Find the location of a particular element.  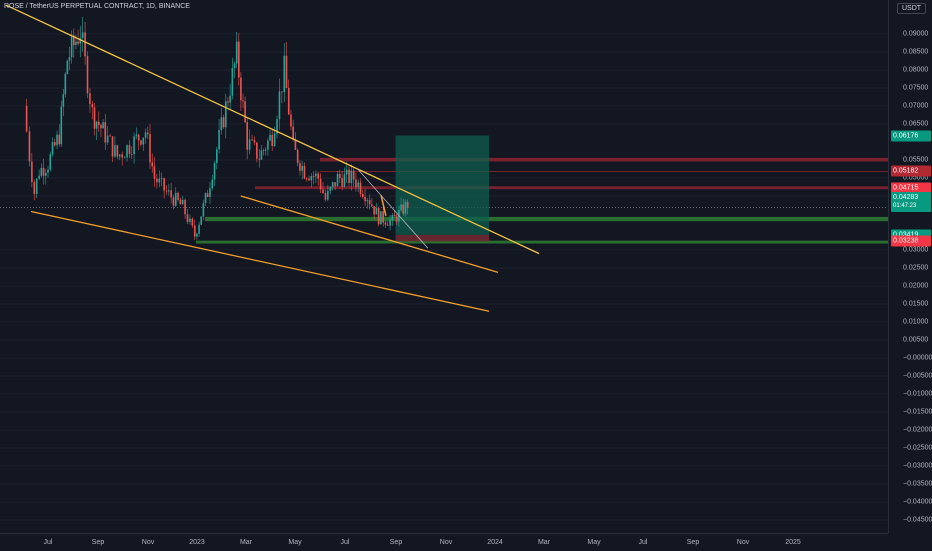

support-zone is located at coordinates (542, 242).